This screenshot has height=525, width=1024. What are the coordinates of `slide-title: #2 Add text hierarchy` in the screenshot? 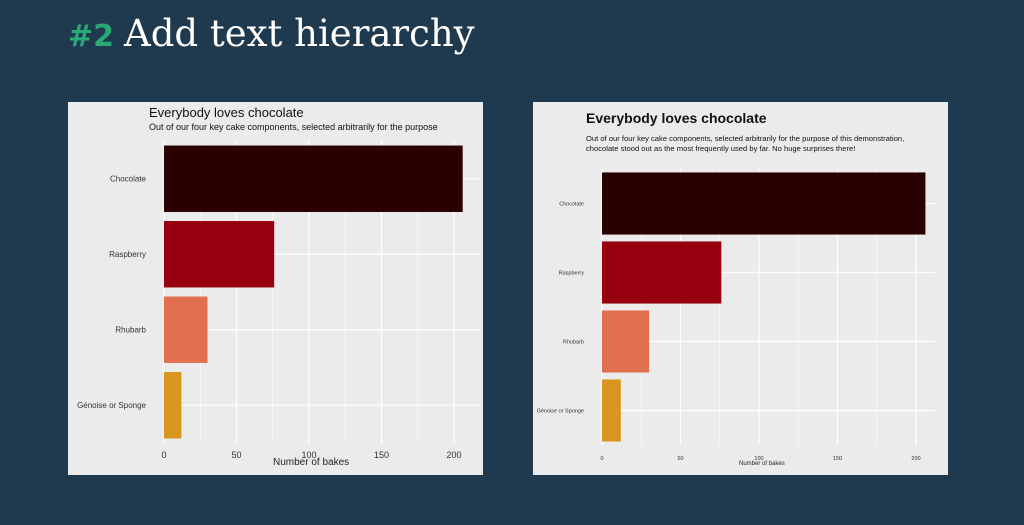 It's located at (271, 33).